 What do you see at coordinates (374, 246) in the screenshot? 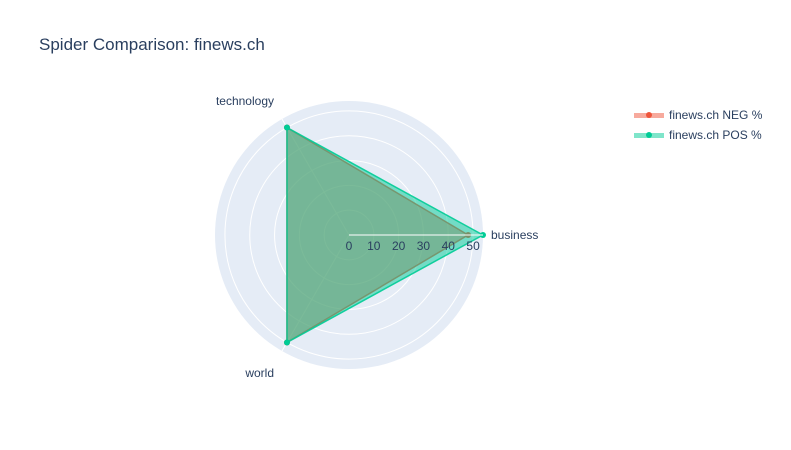
I see `radial-tick-label: 10` at bounding box center [374, 246].